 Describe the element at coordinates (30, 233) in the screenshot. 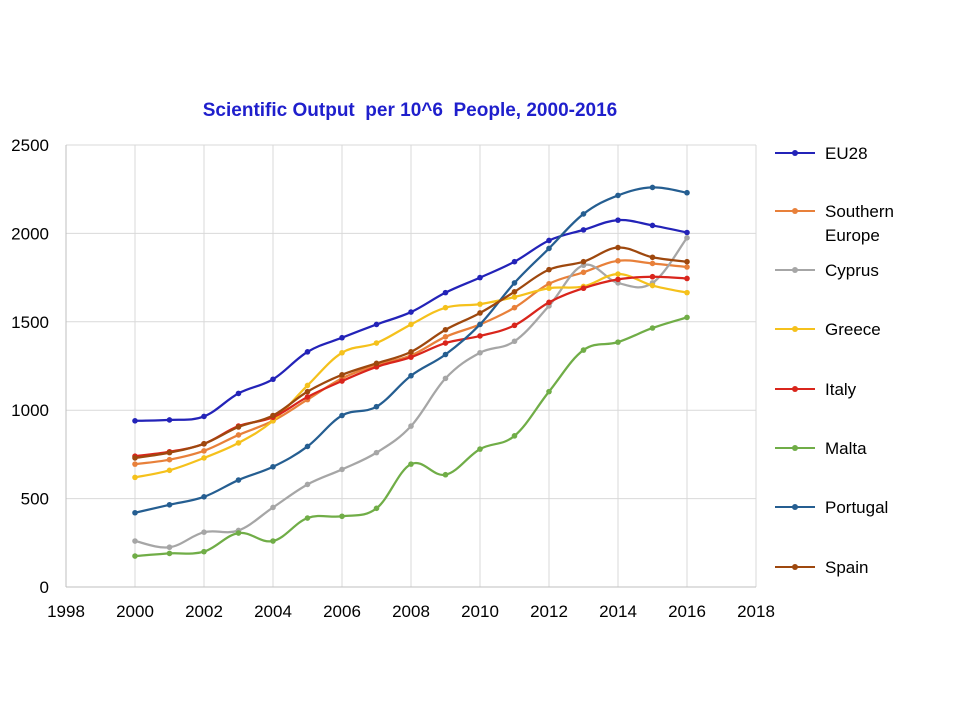

I see `y-tick-label: 2000` at that location.